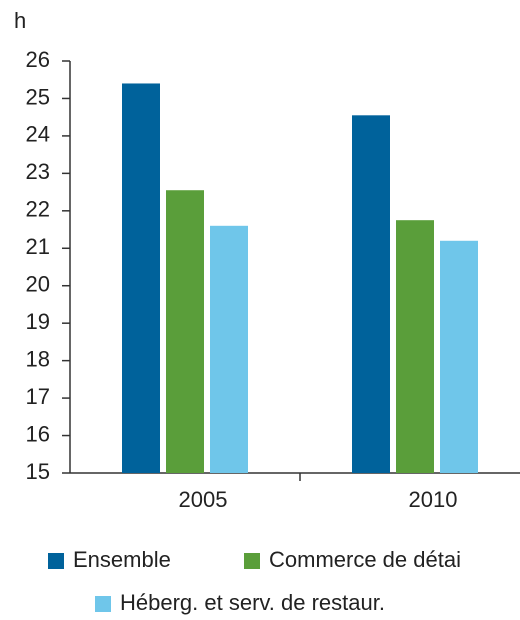 The image size is (520, 620). What do you see at coordinates (38, 321) in the screenshot?
I see `y-tick-label: 19` at bounding box center [38, 321].